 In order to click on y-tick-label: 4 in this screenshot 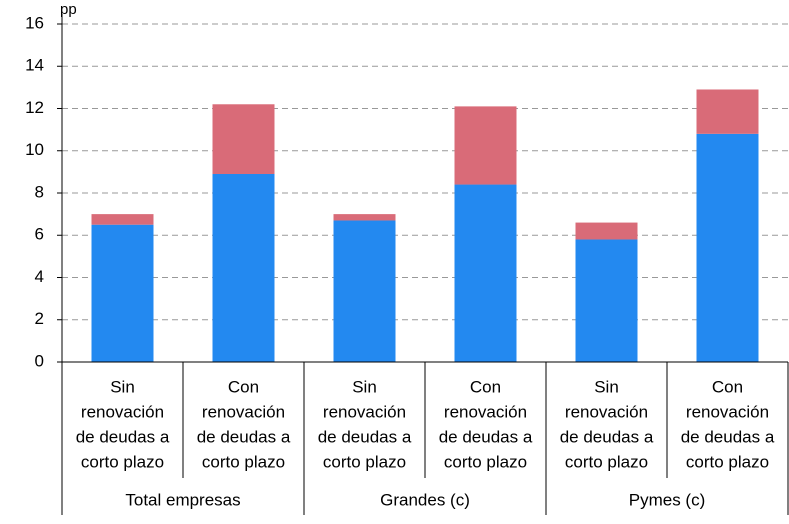, I will do `click(39, 276)`.